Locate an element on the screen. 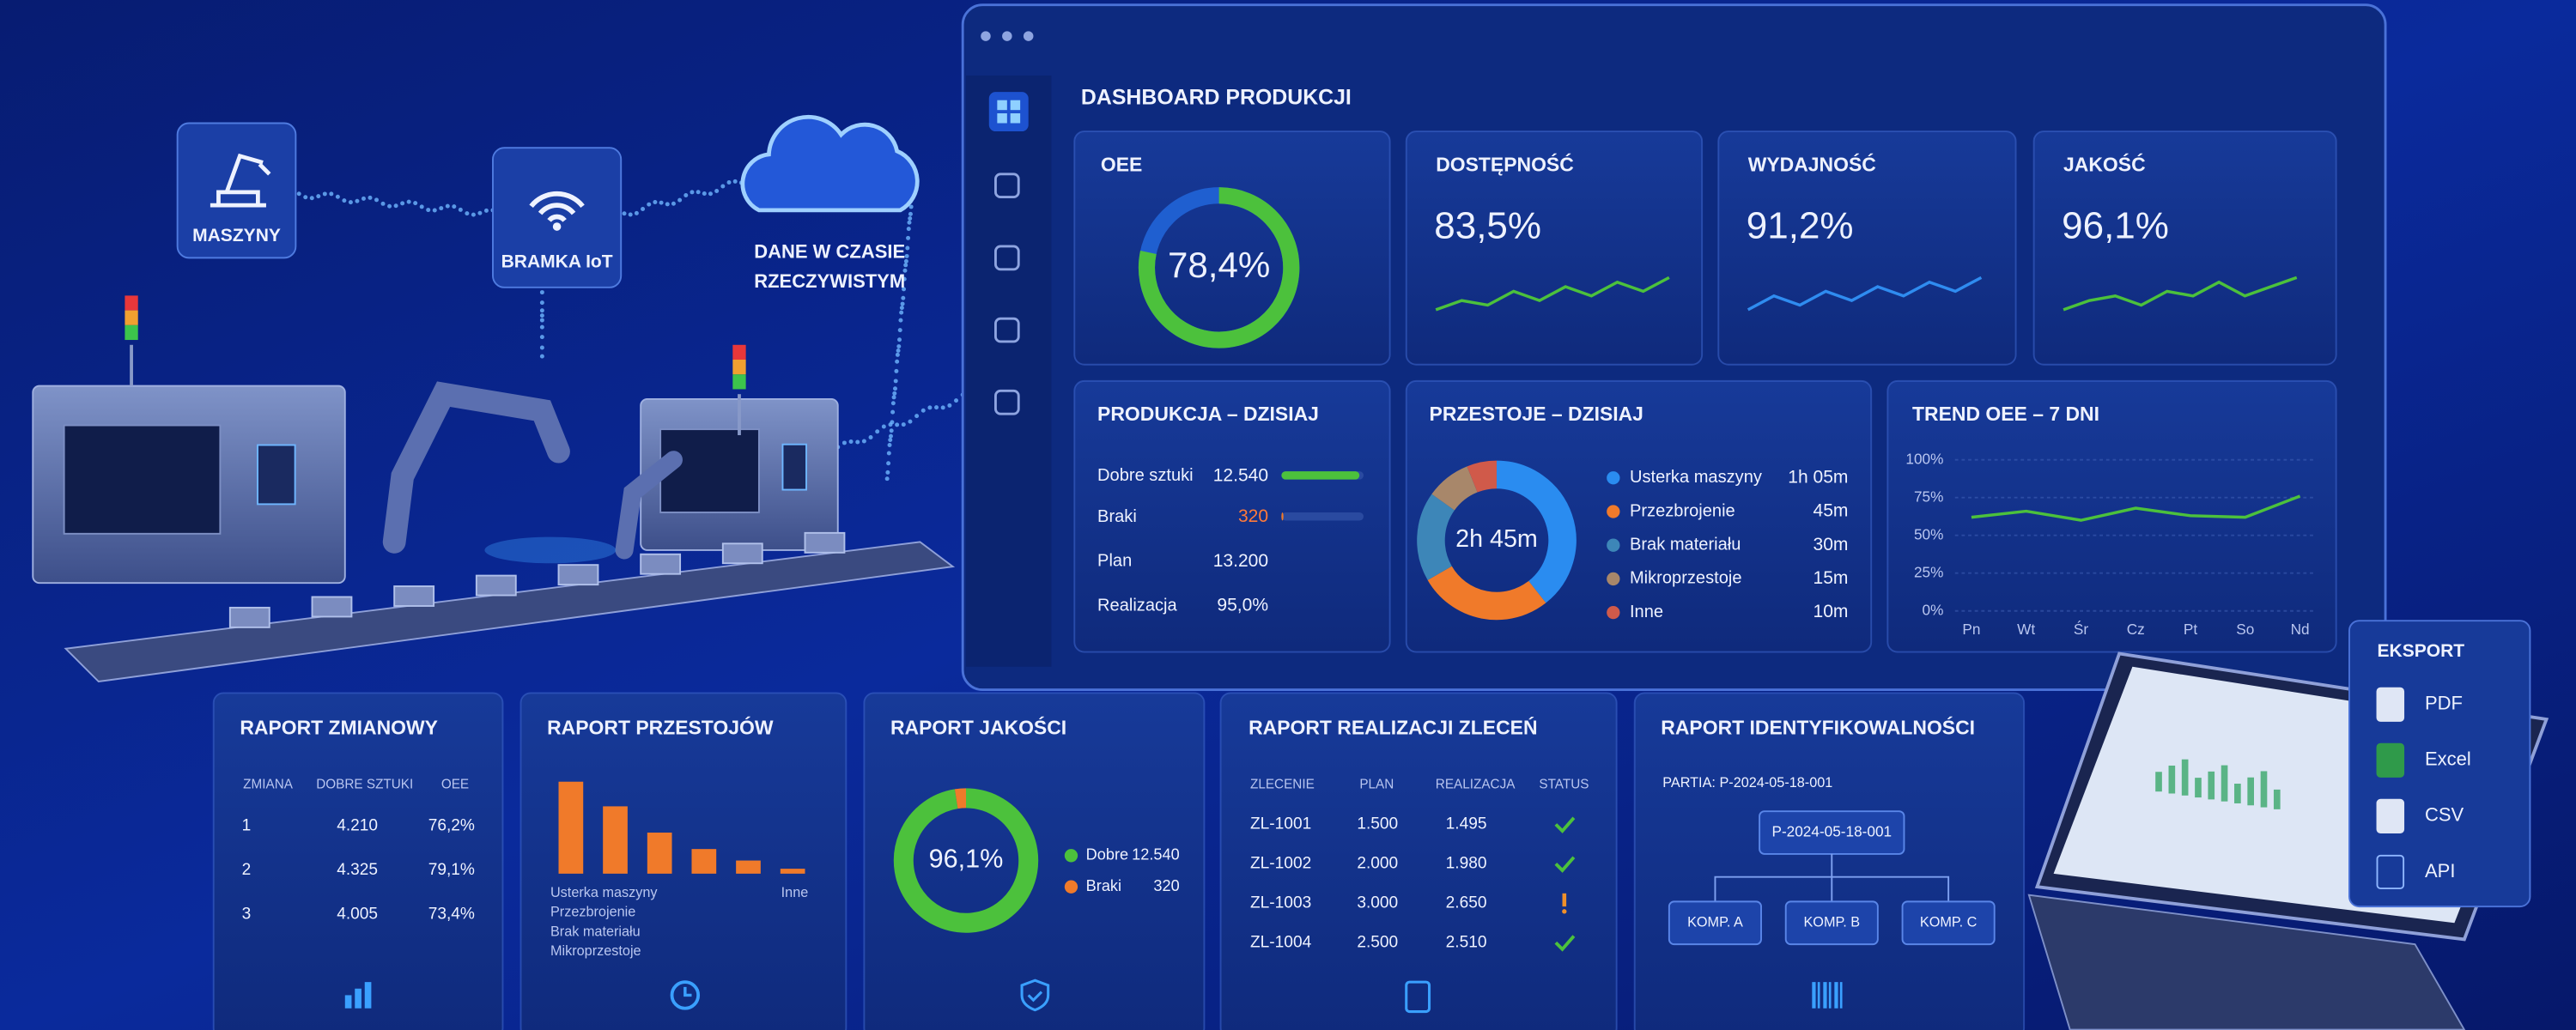 This screenshot has height=1030, width=2576. label: DANE W CZASIE is located at coordinates (830, 251).